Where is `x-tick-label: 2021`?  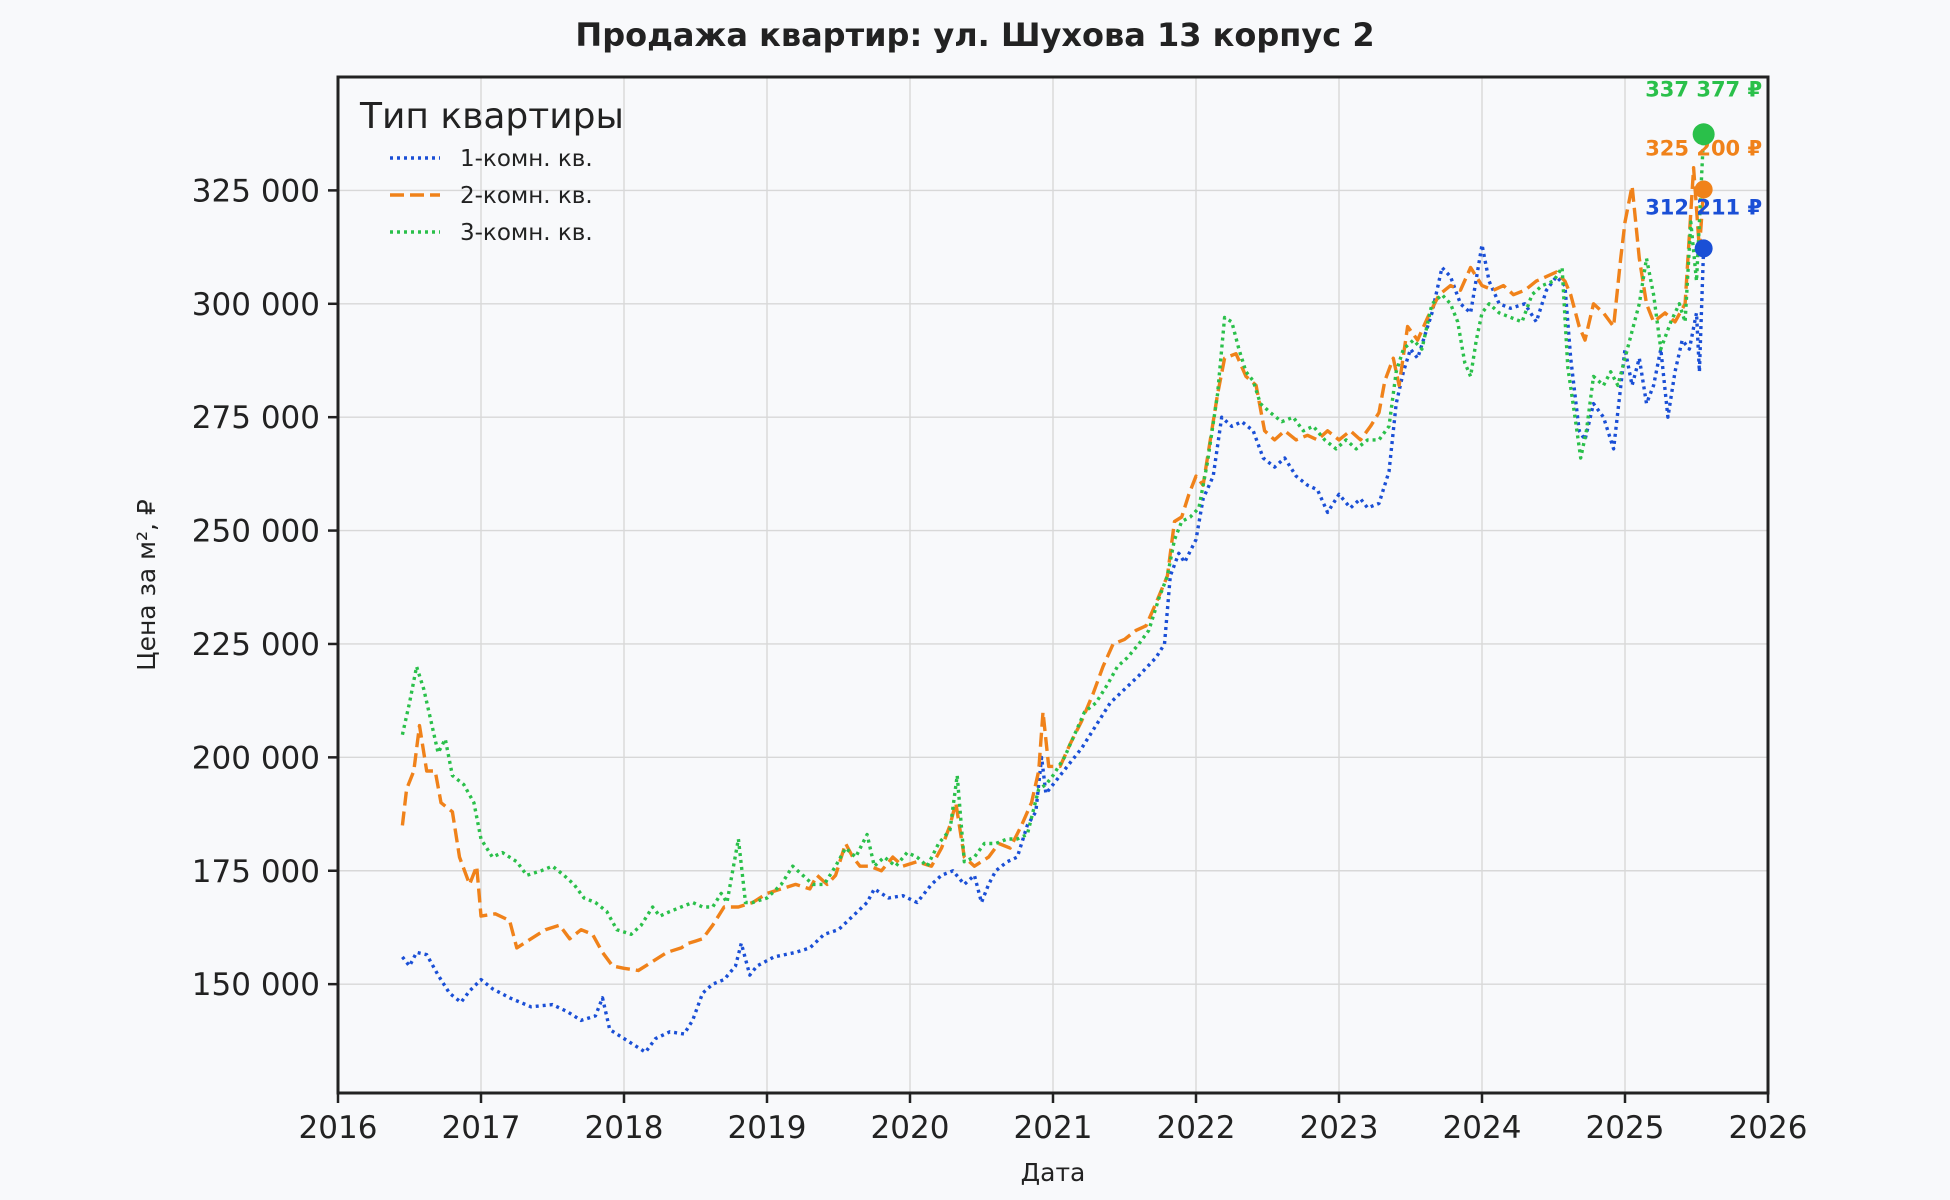 x-tick-label: 2021 is located at coordinates (1053, 1128).